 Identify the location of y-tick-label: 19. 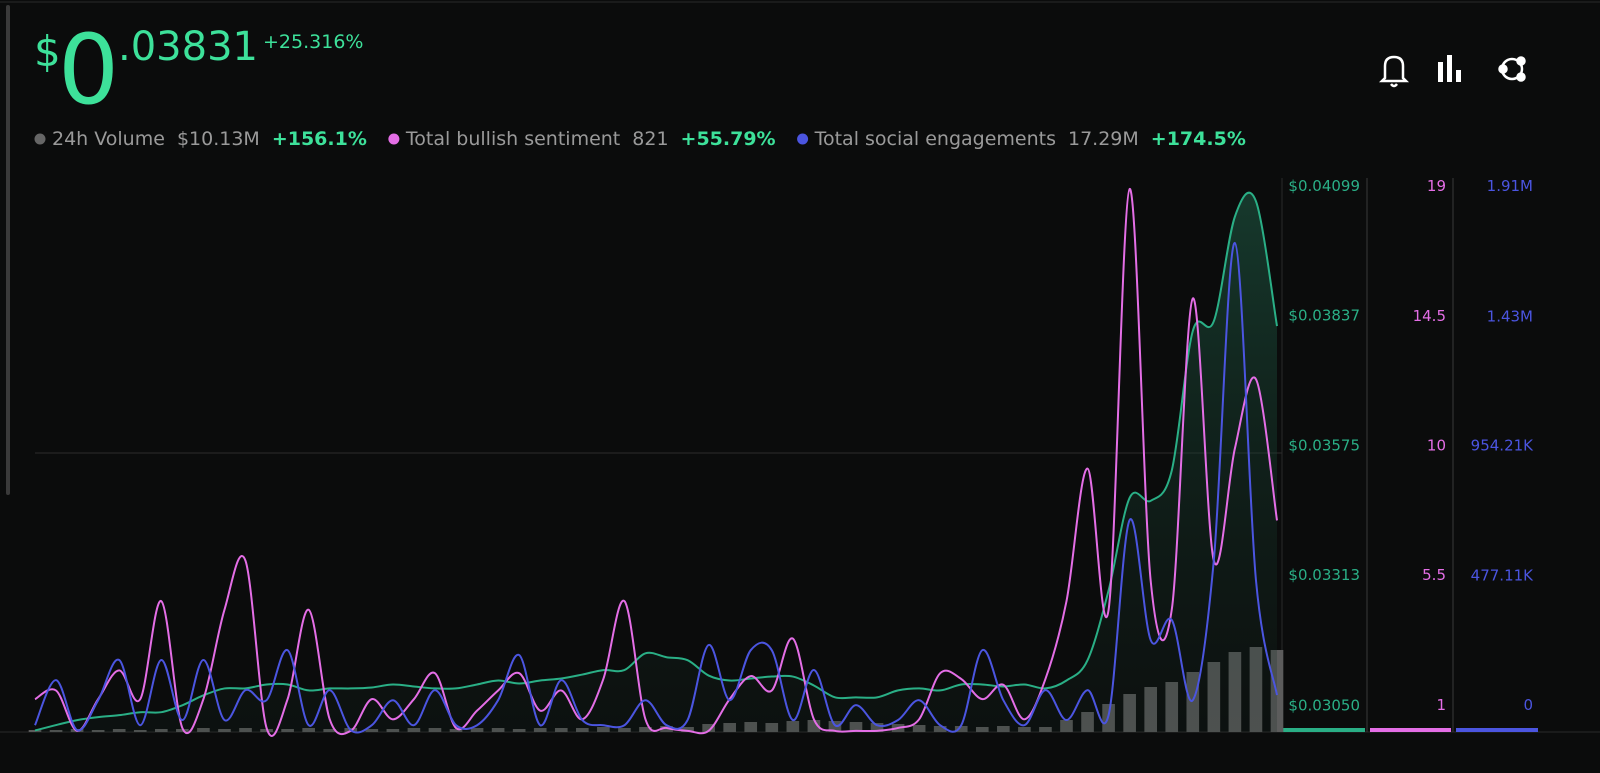
(1436, 186).